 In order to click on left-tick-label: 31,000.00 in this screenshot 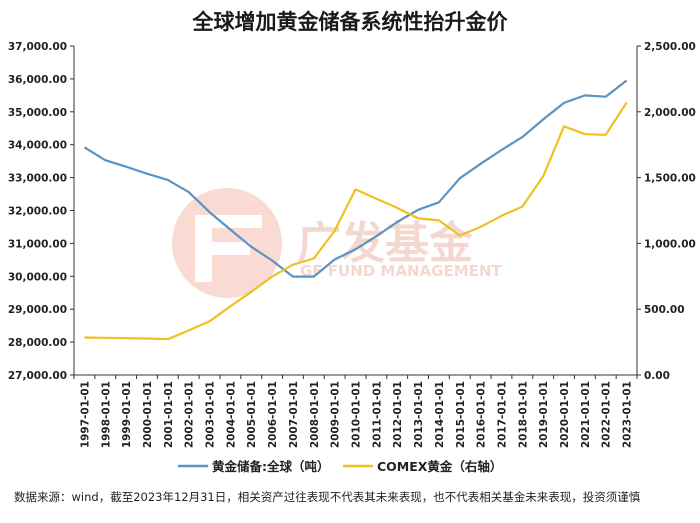, I will do `click(37, 244)`.